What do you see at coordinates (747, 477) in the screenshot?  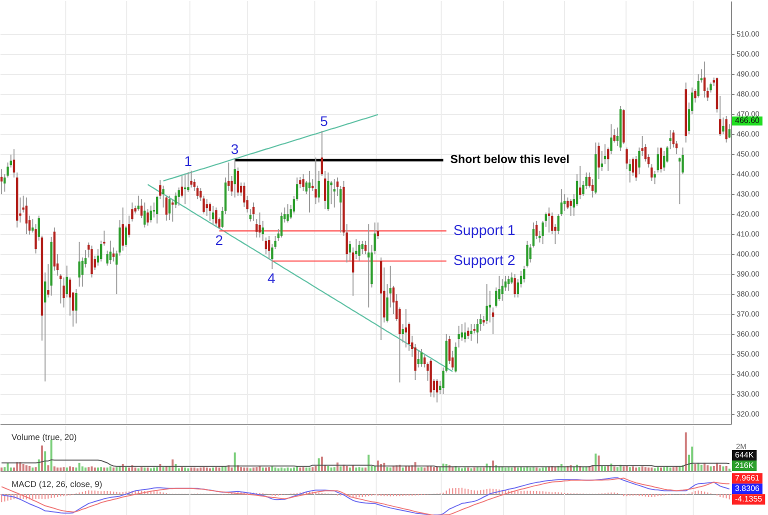 I see `text: 7.9661` at bounding box center [747, 477].